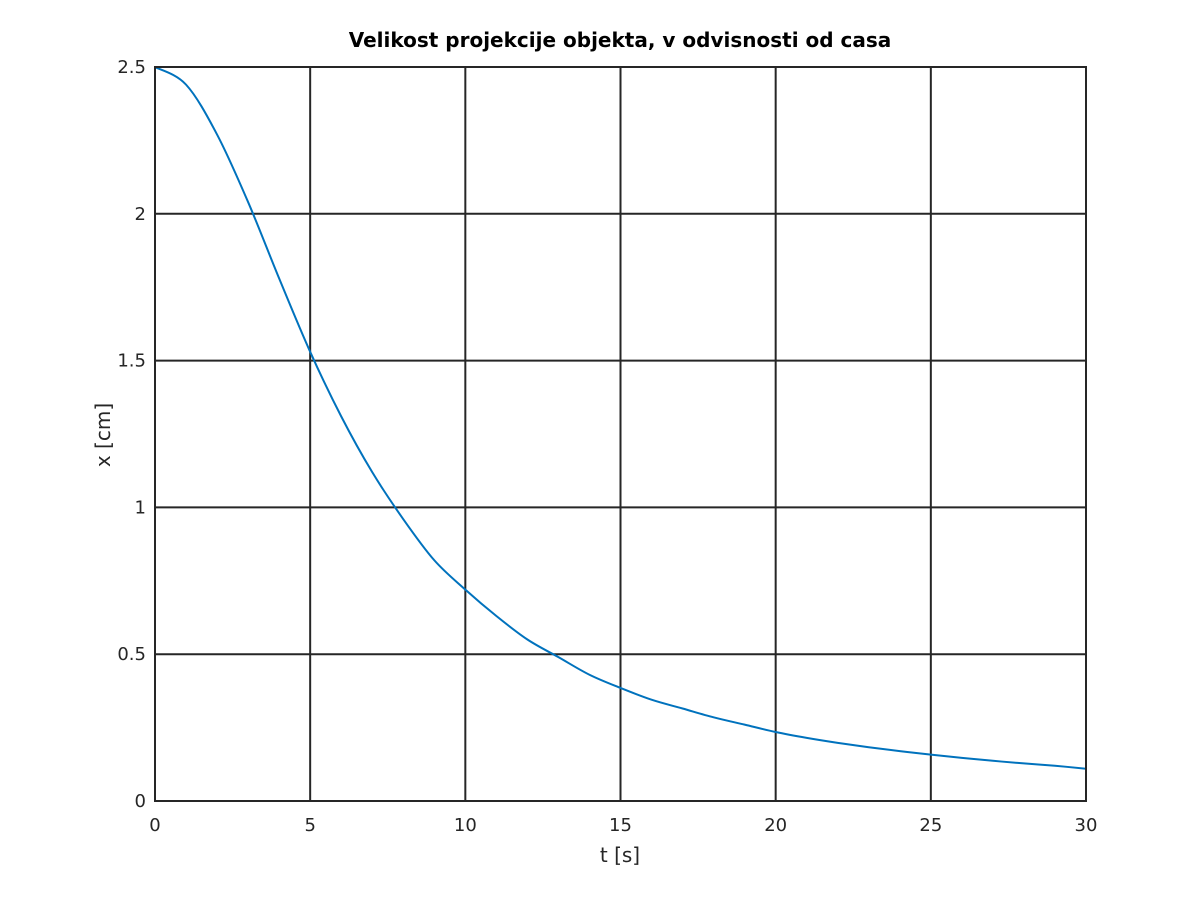 The width and height of the screenshot is (1200, 900). Describe the element at coordinates (930, 825) in the screenshot. I see `x-tick-label: 25` at that location.